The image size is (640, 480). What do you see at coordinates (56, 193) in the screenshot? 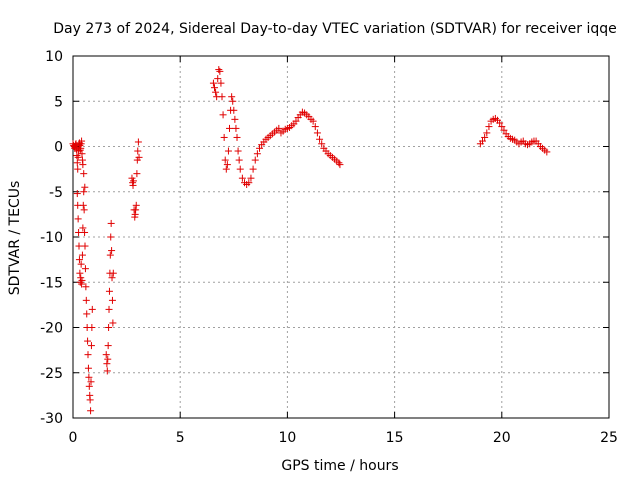
I see `y-tick-label: -5` at bounding box center [56, 193].